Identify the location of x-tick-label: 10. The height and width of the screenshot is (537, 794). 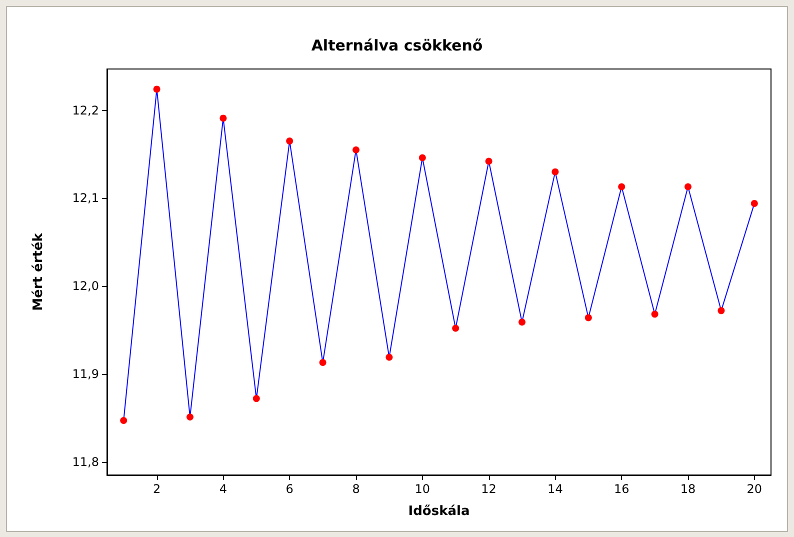
(422, 489).